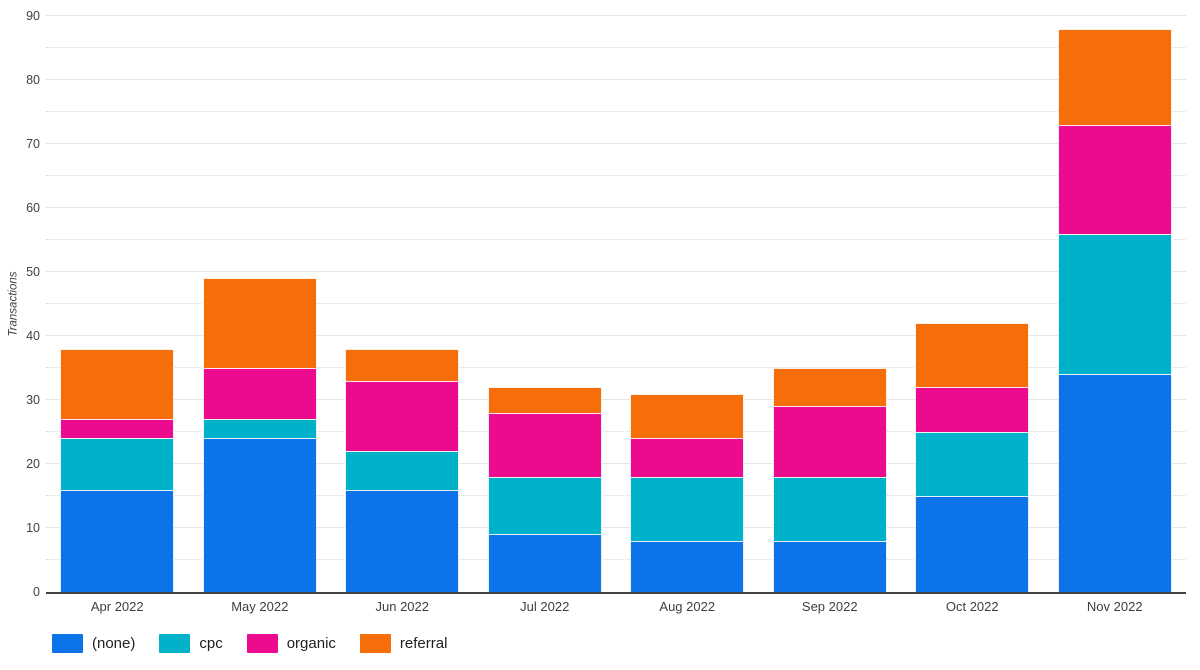  What do you see at coordinates (117, 606) in the screenshot?
I see `x-tick-label-apr-2022: Apr 2022` at bounding box center [117, 606].